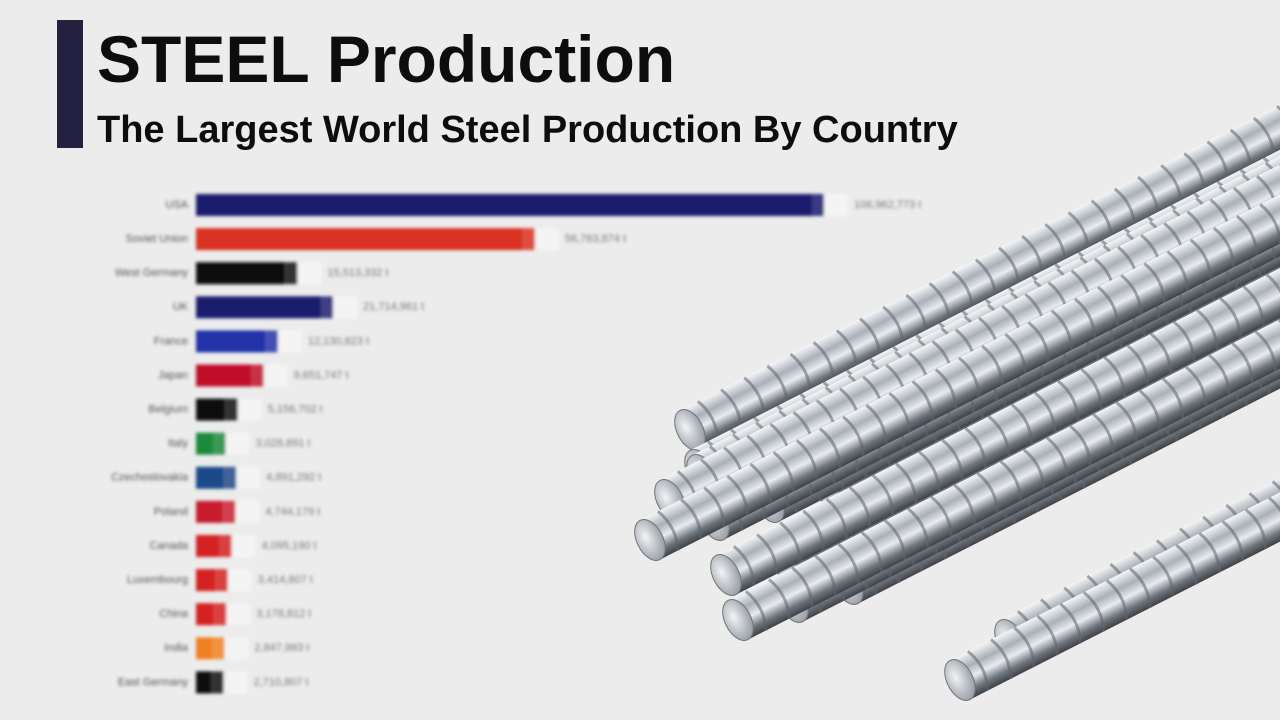 This screenshot has height=720, width=1280. Describe the element at coordinates (152, 273) in the screenshot. I see `category-label: West Germany` at that location.